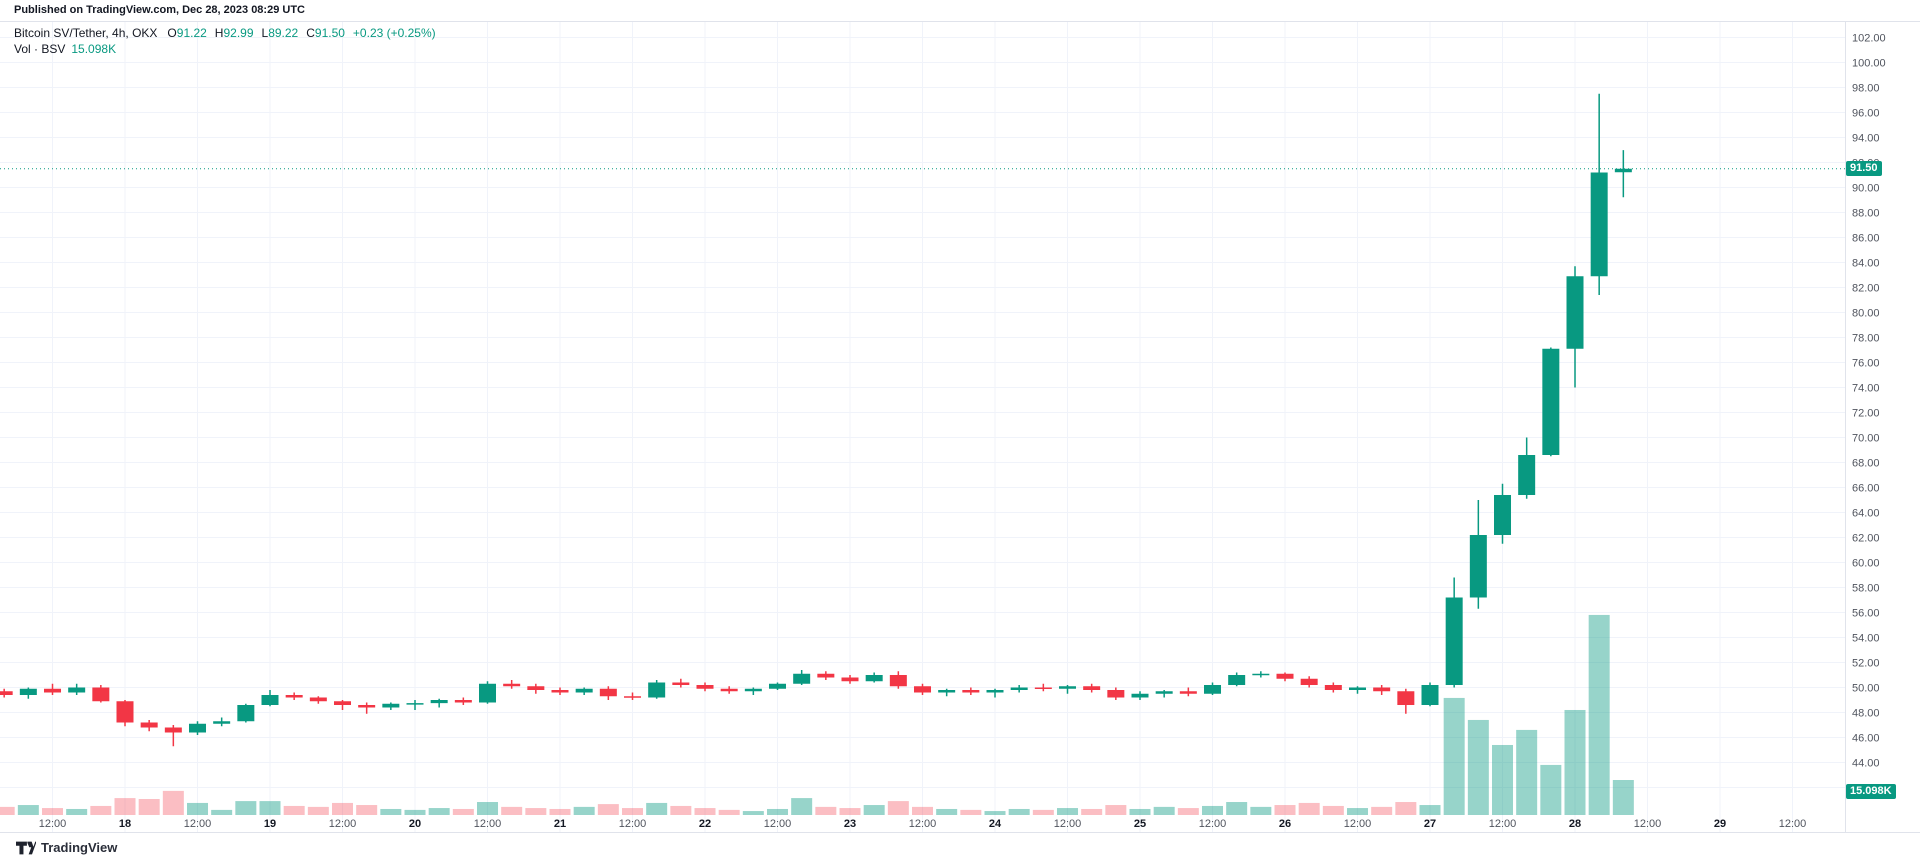 The width and height of the screenshot is (1920, 862). I want to click on price-tick-label: 102.00, so click(1869, 39).